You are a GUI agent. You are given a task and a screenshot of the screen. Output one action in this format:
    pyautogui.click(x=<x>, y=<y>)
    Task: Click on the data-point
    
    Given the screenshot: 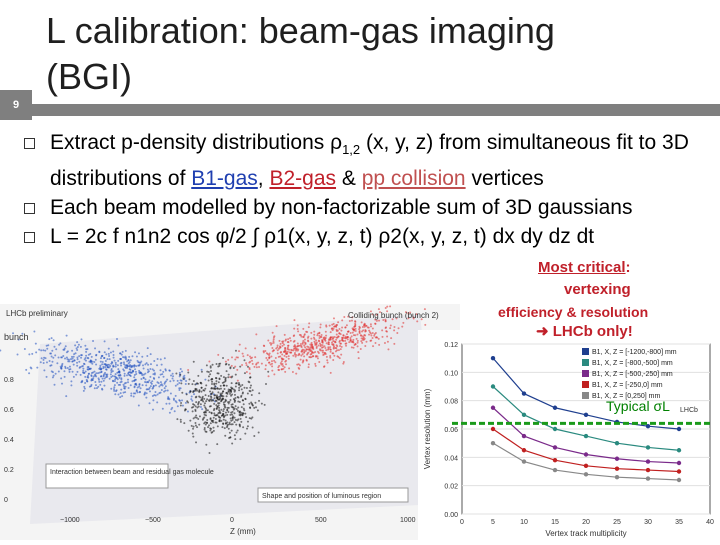 What is the action you would take?
    pyautogui.click(x=586, y=454)
    